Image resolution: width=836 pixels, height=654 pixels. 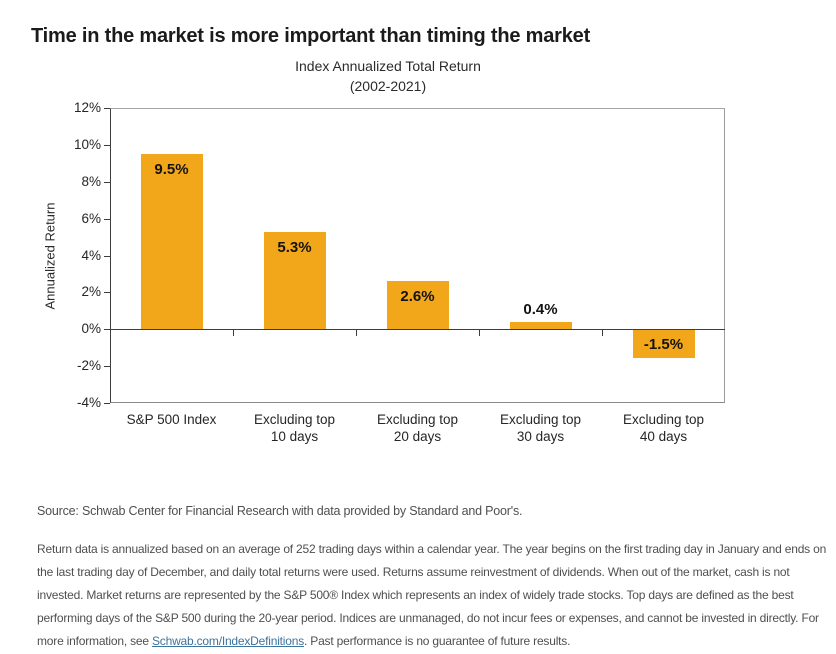 I want to click on y-tick-label: -4%, so click(x=88, y=402).